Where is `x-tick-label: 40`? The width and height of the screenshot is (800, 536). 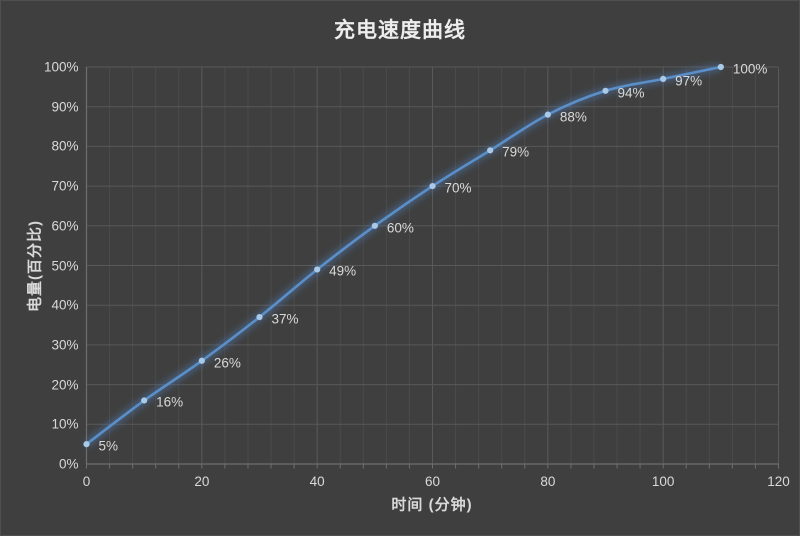 x-tick-label: 40 is located at coordinates (317, 481).